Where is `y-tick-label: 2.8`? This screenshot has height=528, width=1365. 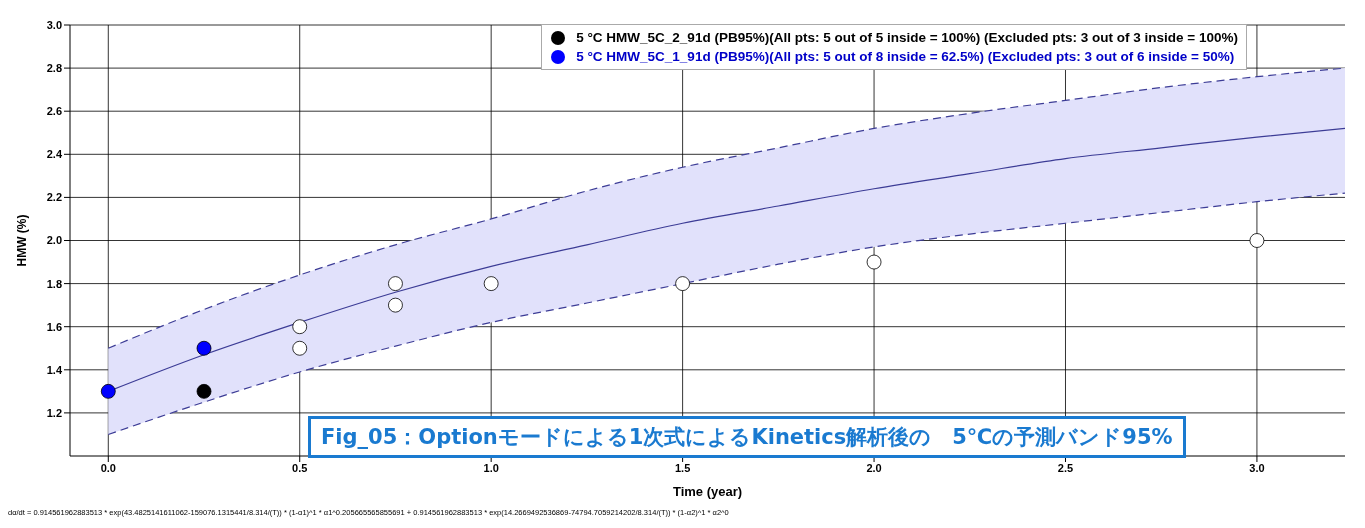 y-tick-label: 2.8 is located at coordinates (54, 68).